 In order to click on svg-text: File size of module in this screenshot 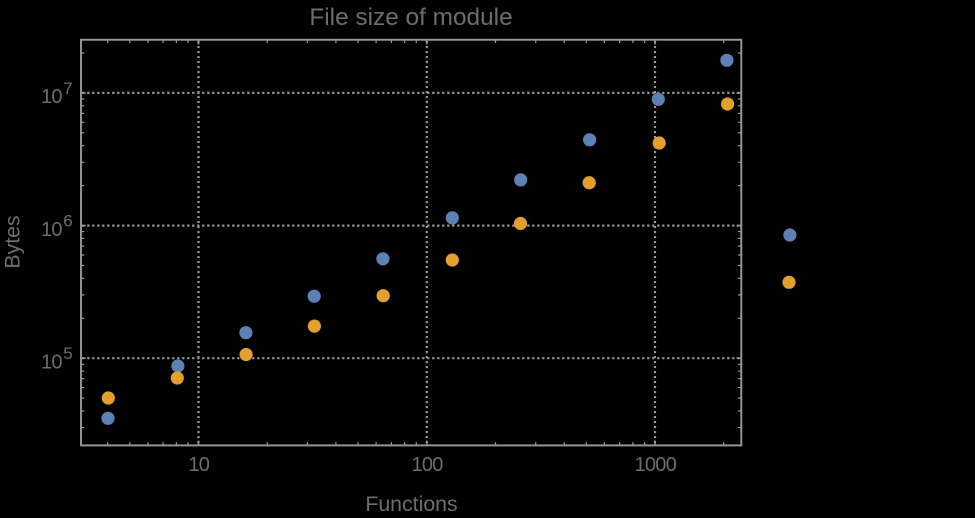, I will do `click(410, 17)`.